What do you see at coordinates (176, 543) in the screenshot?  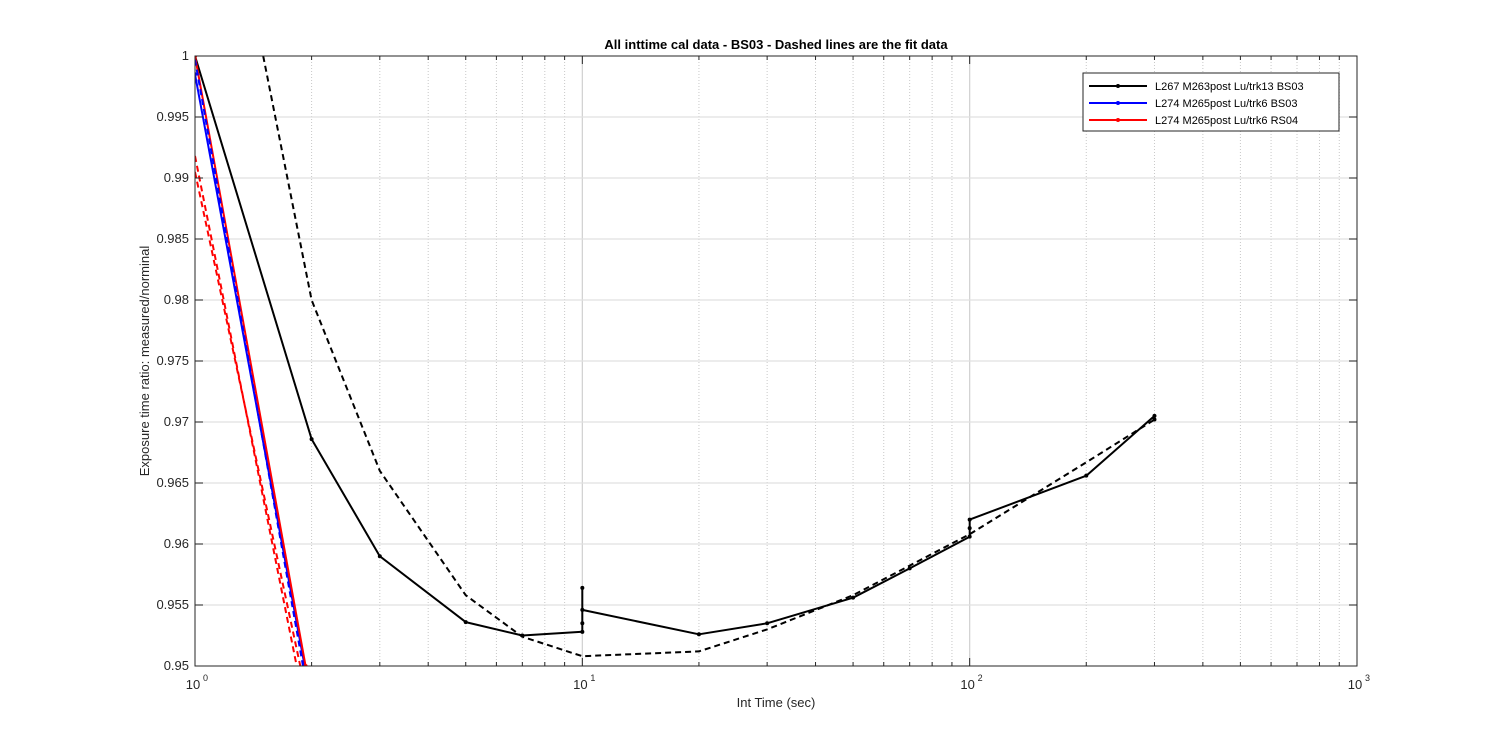 I see `y-tick-label: 0.96` at bounding box center [176, 543].